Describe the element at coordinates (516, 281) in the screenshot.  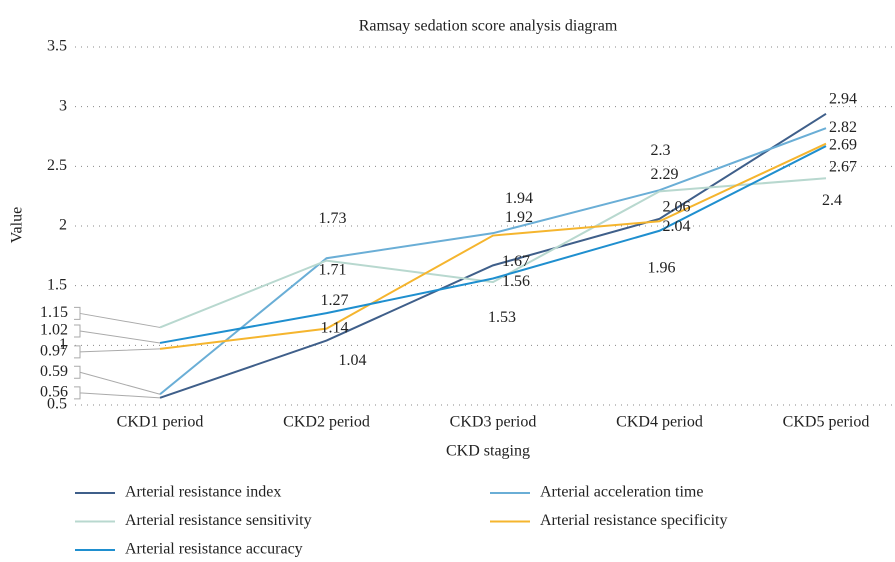
I see `data-label: 1.56` at that location.